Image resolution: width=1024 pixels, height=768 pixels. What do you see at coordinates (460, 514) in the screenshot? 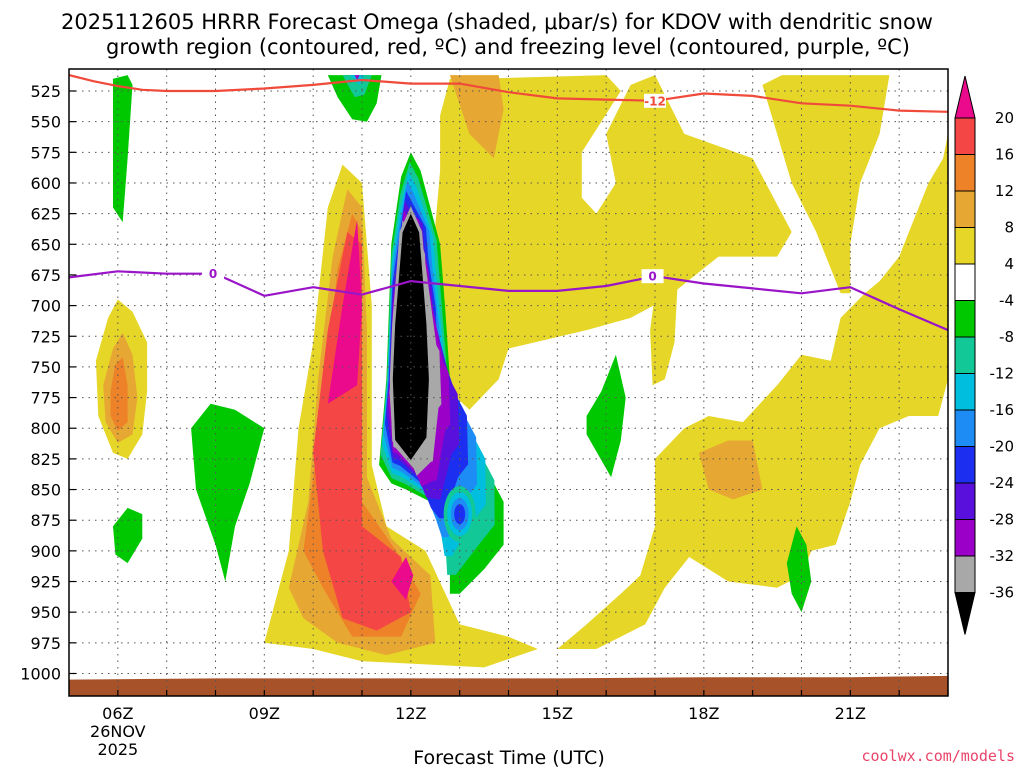
I see `omega-negative-spot` at bounding box center [460, 514].